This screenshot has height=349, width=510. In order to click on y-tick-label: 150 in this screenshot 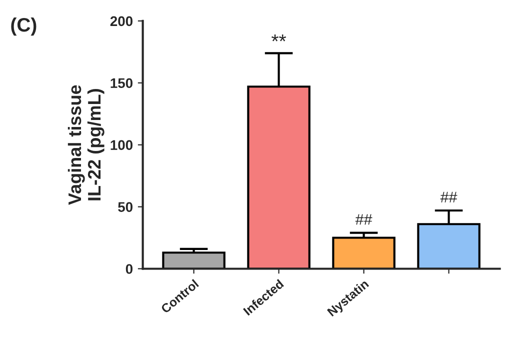, I will do `click(121, 83)`.